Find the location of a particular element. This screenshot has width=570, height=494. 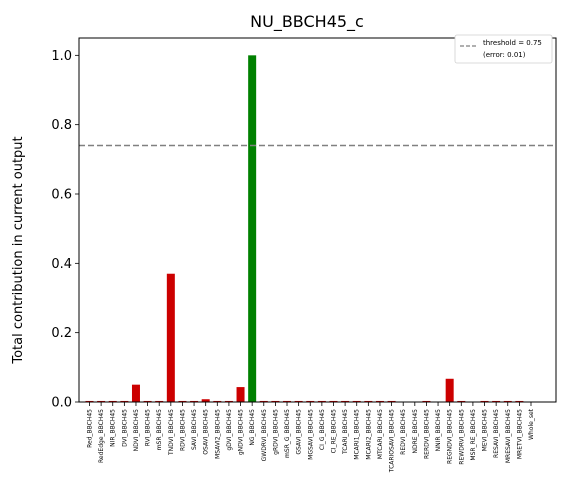

x-tick-label: Red_BBCH45 is located at coordinates (90, 428).